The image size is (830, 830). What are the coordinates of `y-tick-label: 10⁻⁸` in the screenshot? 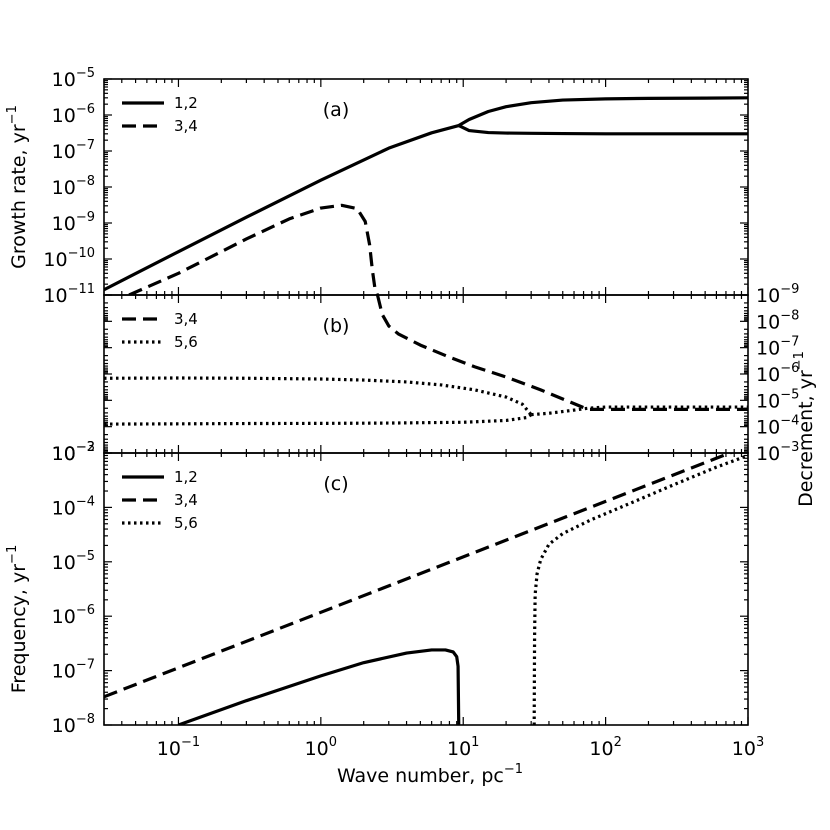 It's located at (73, 186).